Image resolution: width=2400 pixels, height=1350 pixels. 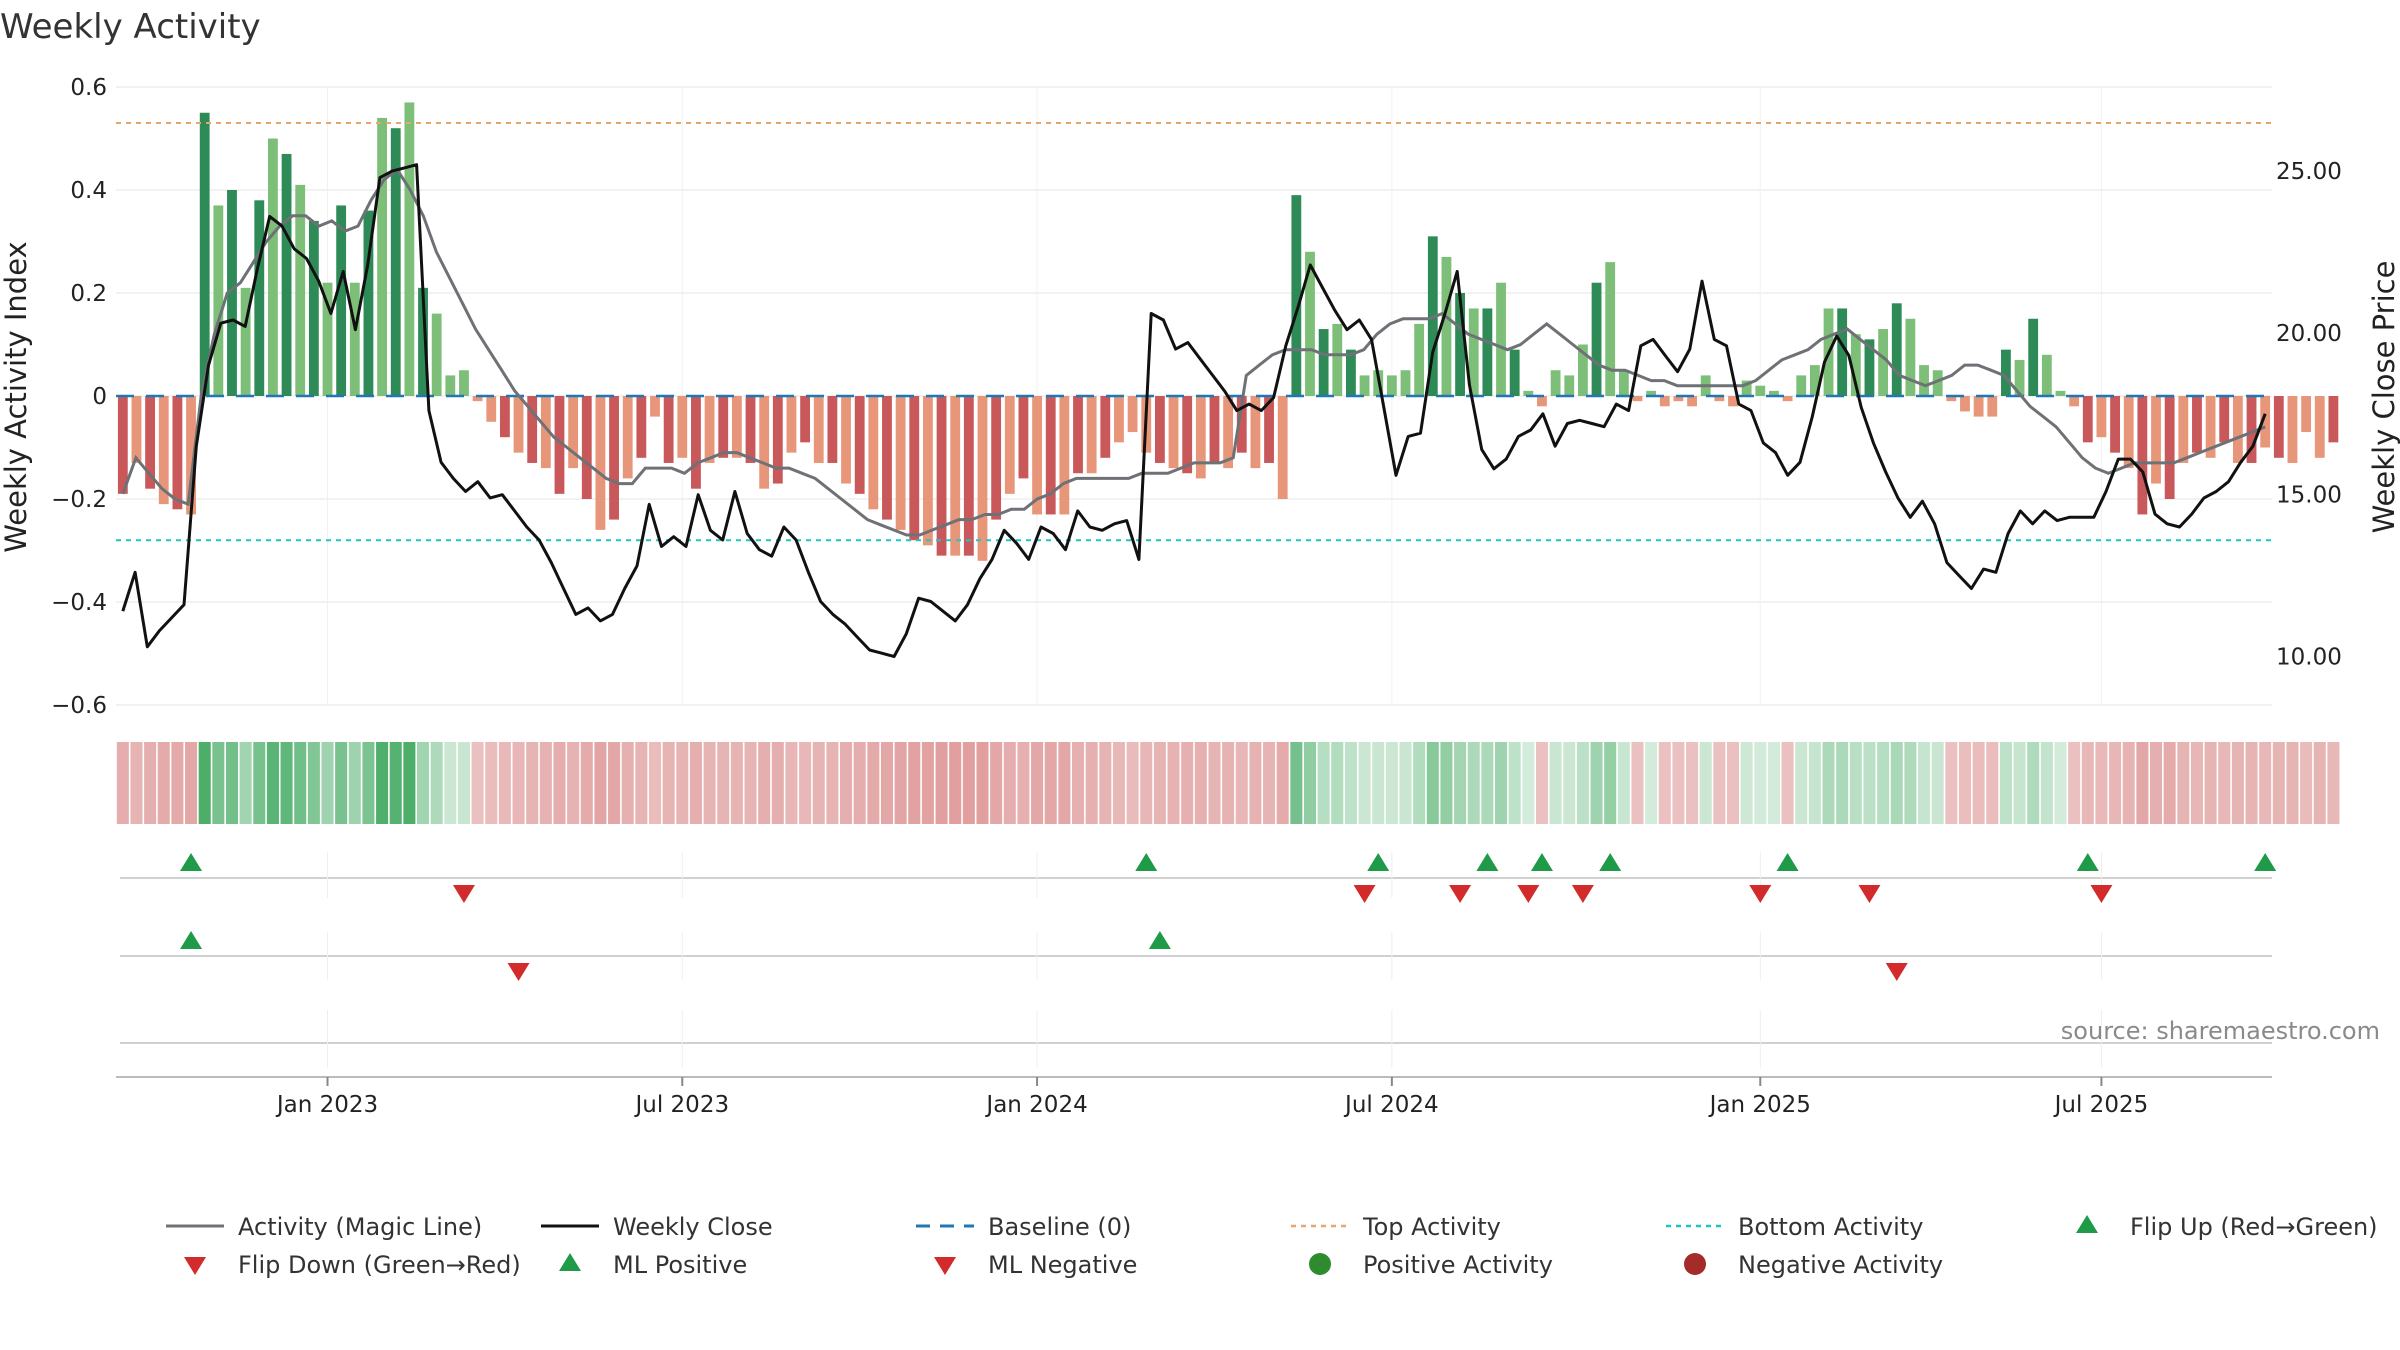 I want to click on legend-entry: ML Positive, so click(x=653, y=1265).